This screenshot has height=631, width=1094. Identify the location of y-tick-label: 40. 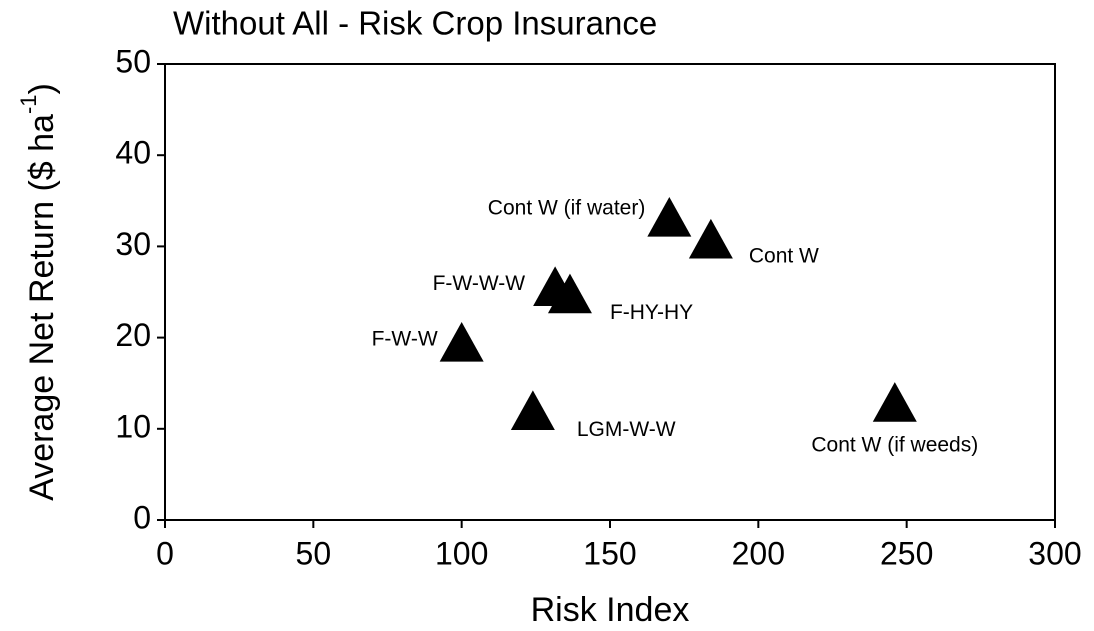
(133, 153).